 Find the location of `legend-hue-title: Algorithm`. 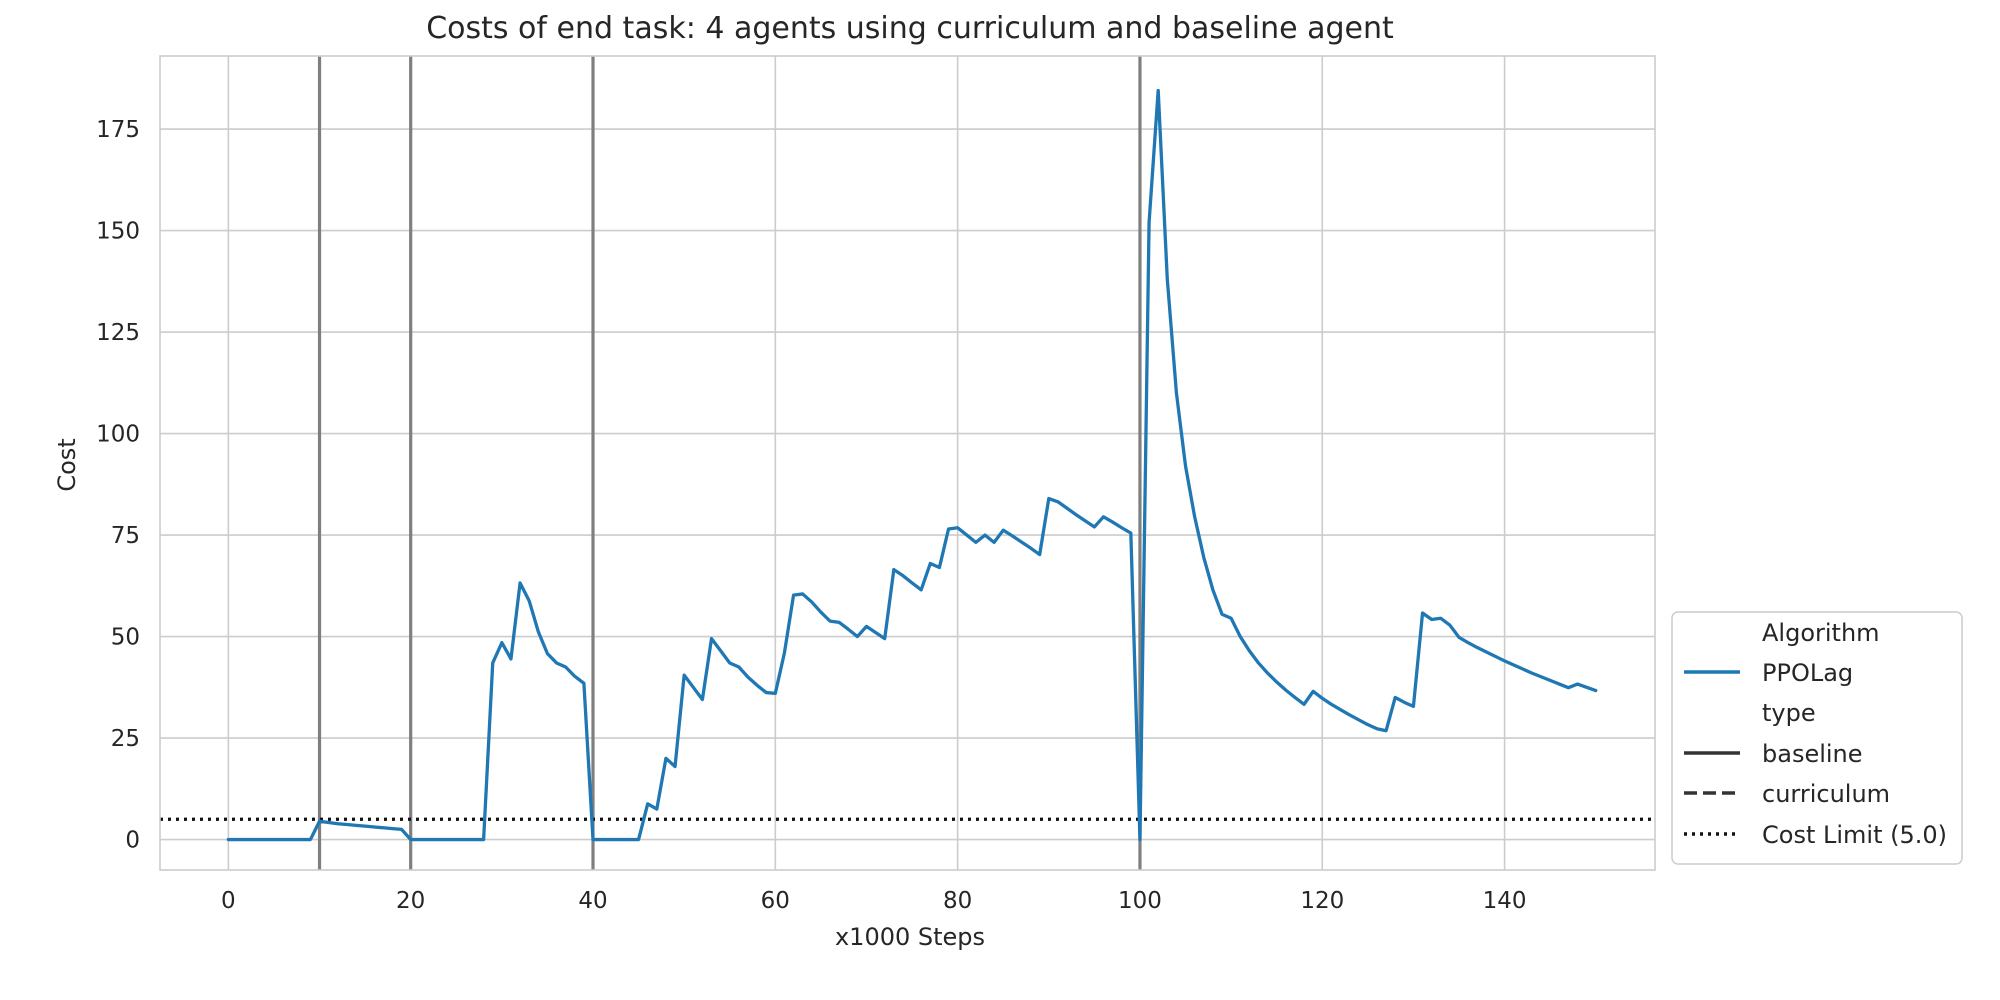

legend-hue-title: Algorithm is located at coordinates (1821, 633).